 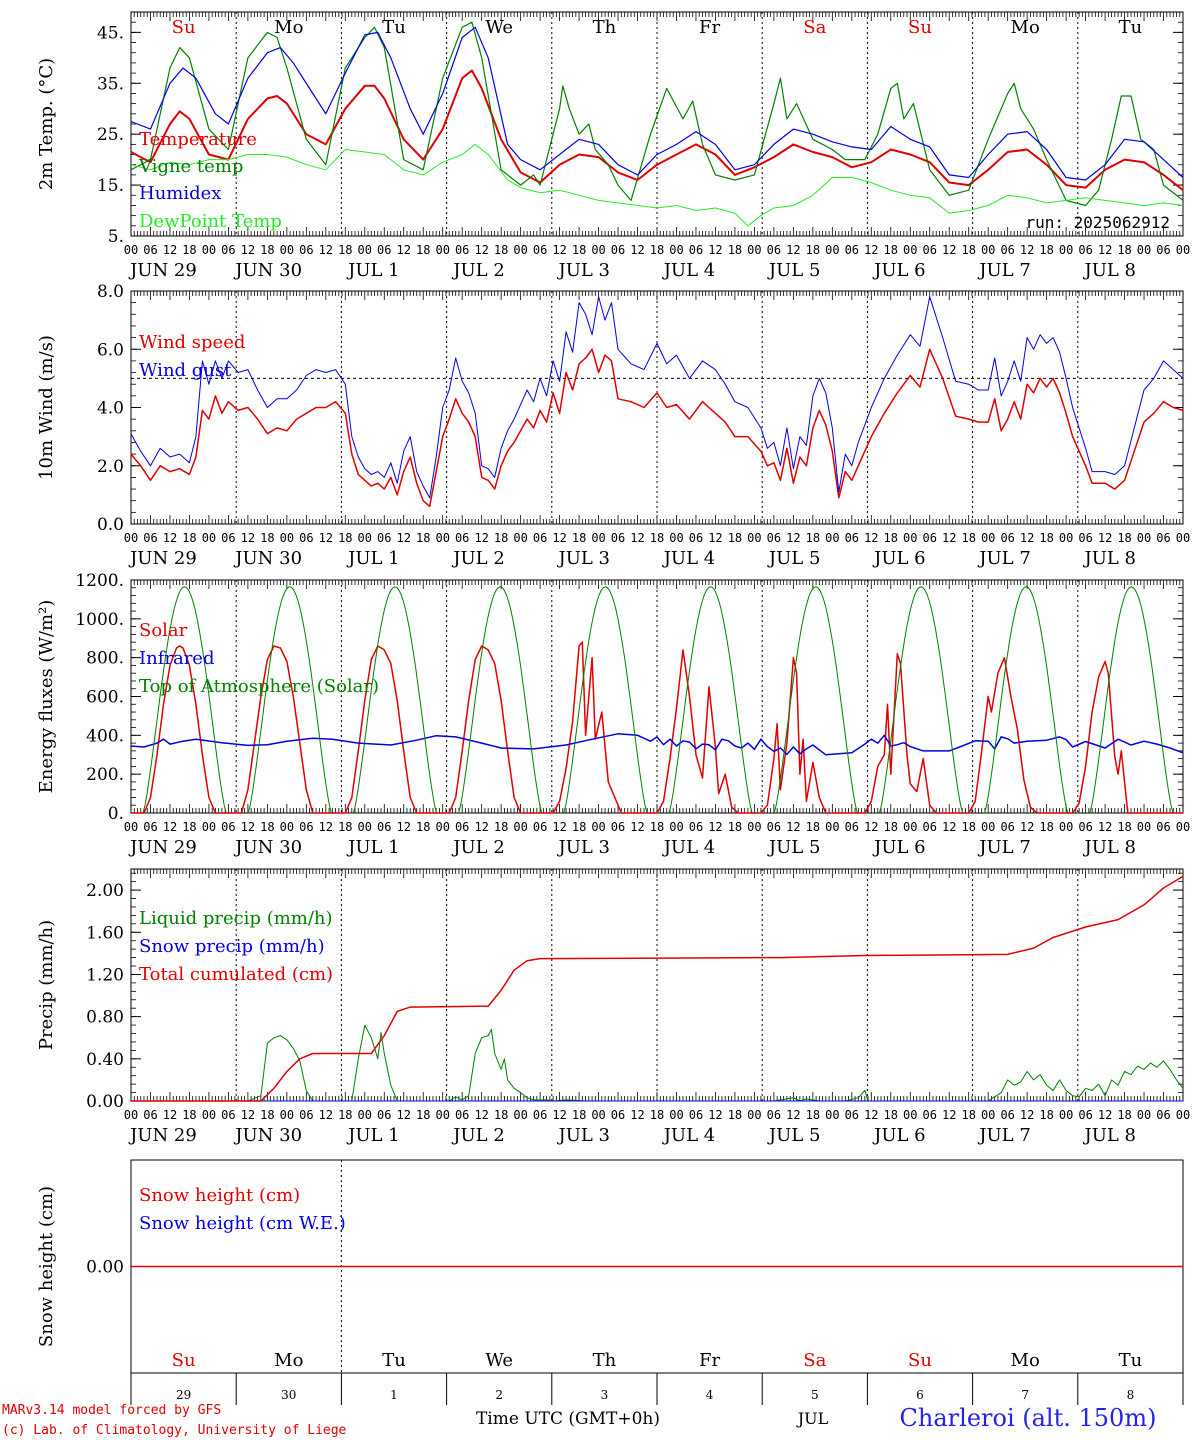 What do you see at coordinates (267, 270) in the screenshot?
I see `date-label: JUN 30` at bounding box center [267, 270].